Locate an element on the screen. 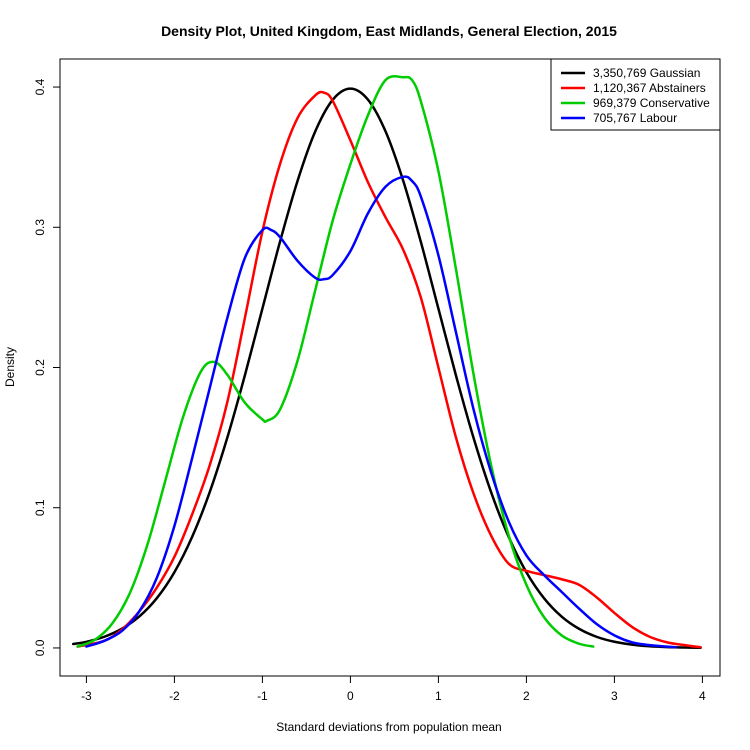 The height and width of the screenshot is (750, 750). x-tick-label: 4 is located at coordinates (702, 696).